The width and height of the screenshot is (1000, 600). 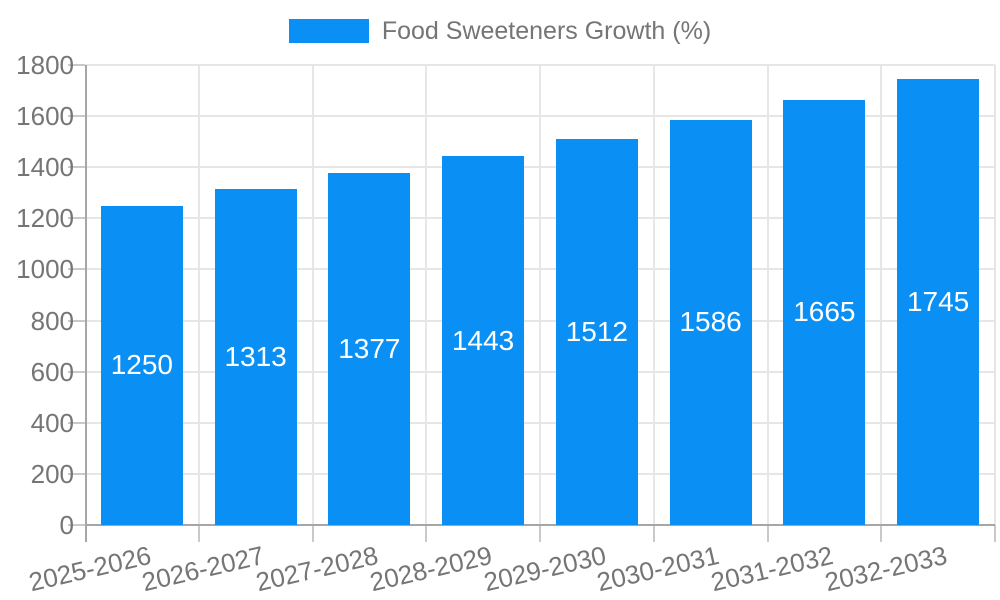 What do you see at coordinates (89, 569) in the screenshot?
I see `x-tick-label: 2025-2026` at bounding box center [89, 569].